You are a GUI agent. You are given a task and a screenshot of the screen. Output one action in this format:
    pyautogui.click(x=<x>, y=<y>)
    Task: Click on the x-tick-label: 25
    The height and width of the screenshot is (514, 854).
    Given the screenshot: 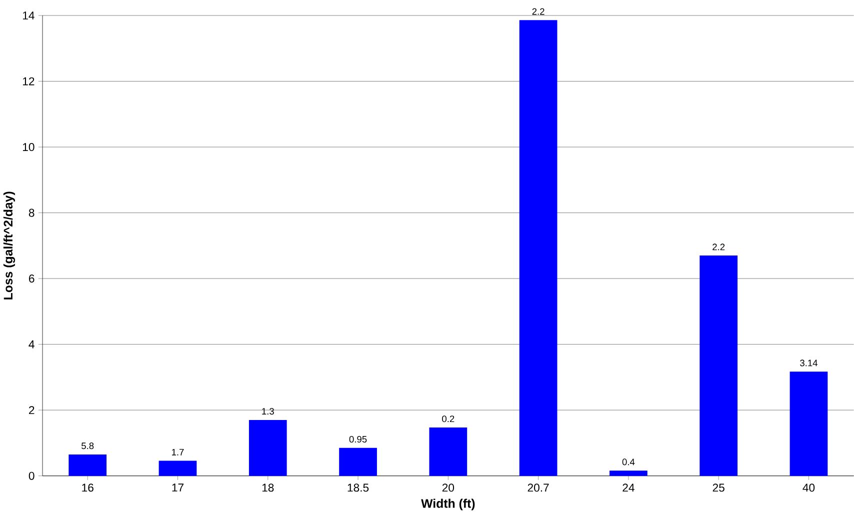 What is the action you would take?
    pyautogui.click(x=718, y=488)
    